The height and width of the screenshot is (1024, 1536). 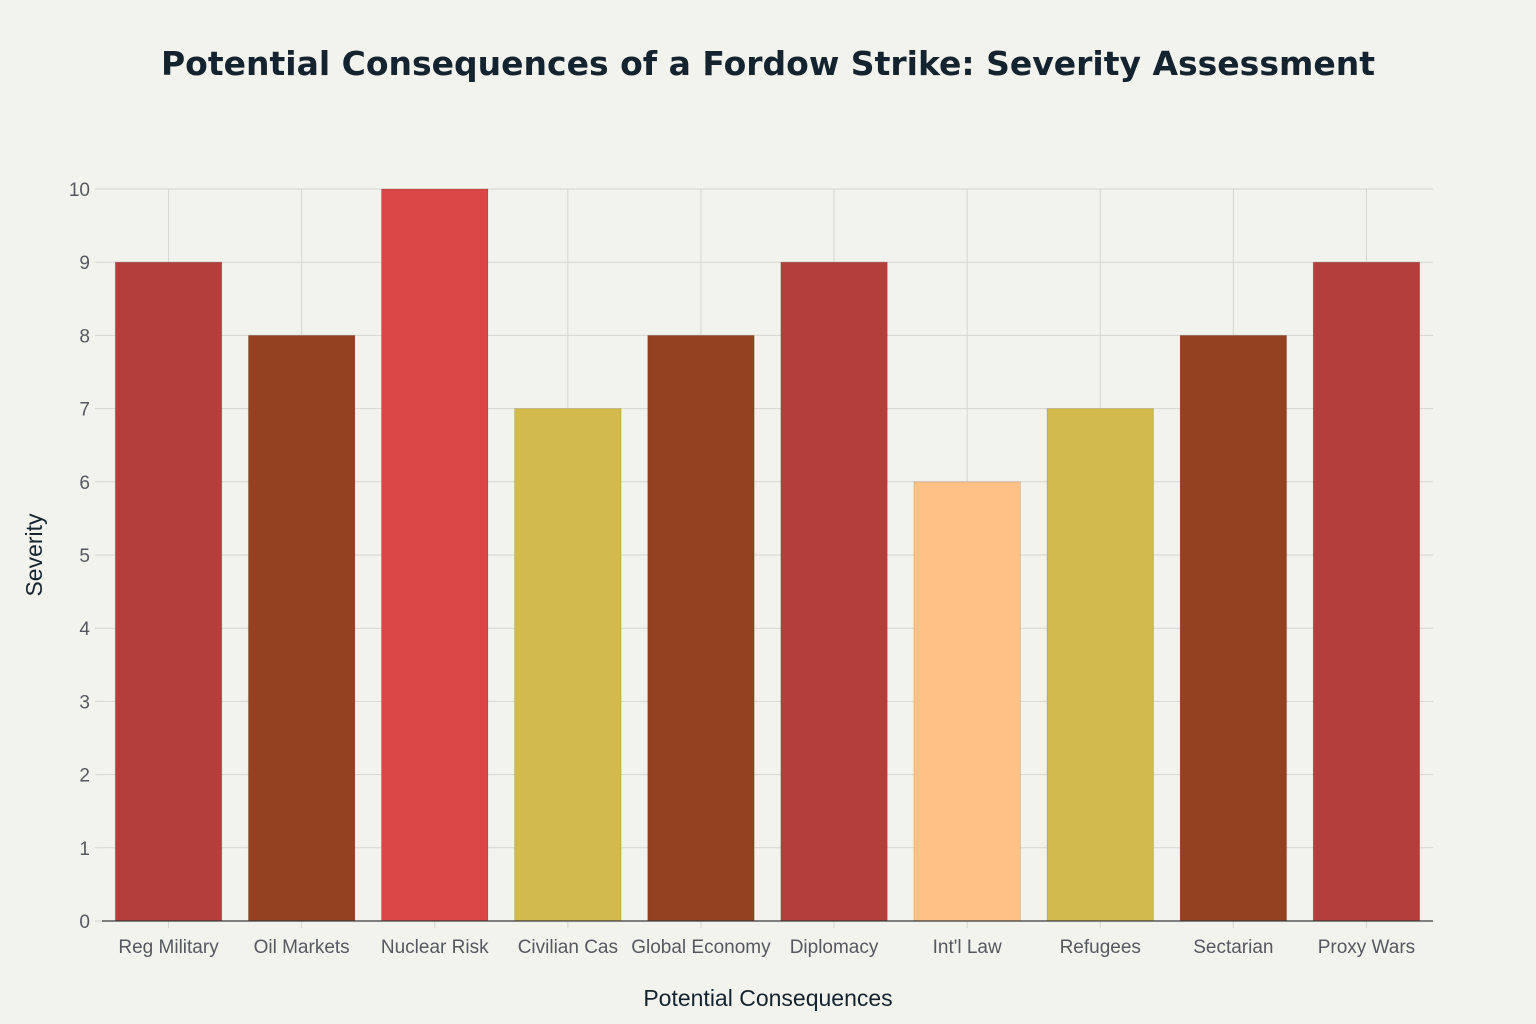 I want to click on x-tick-label: Sectarian, so click(x=1233, y=947).